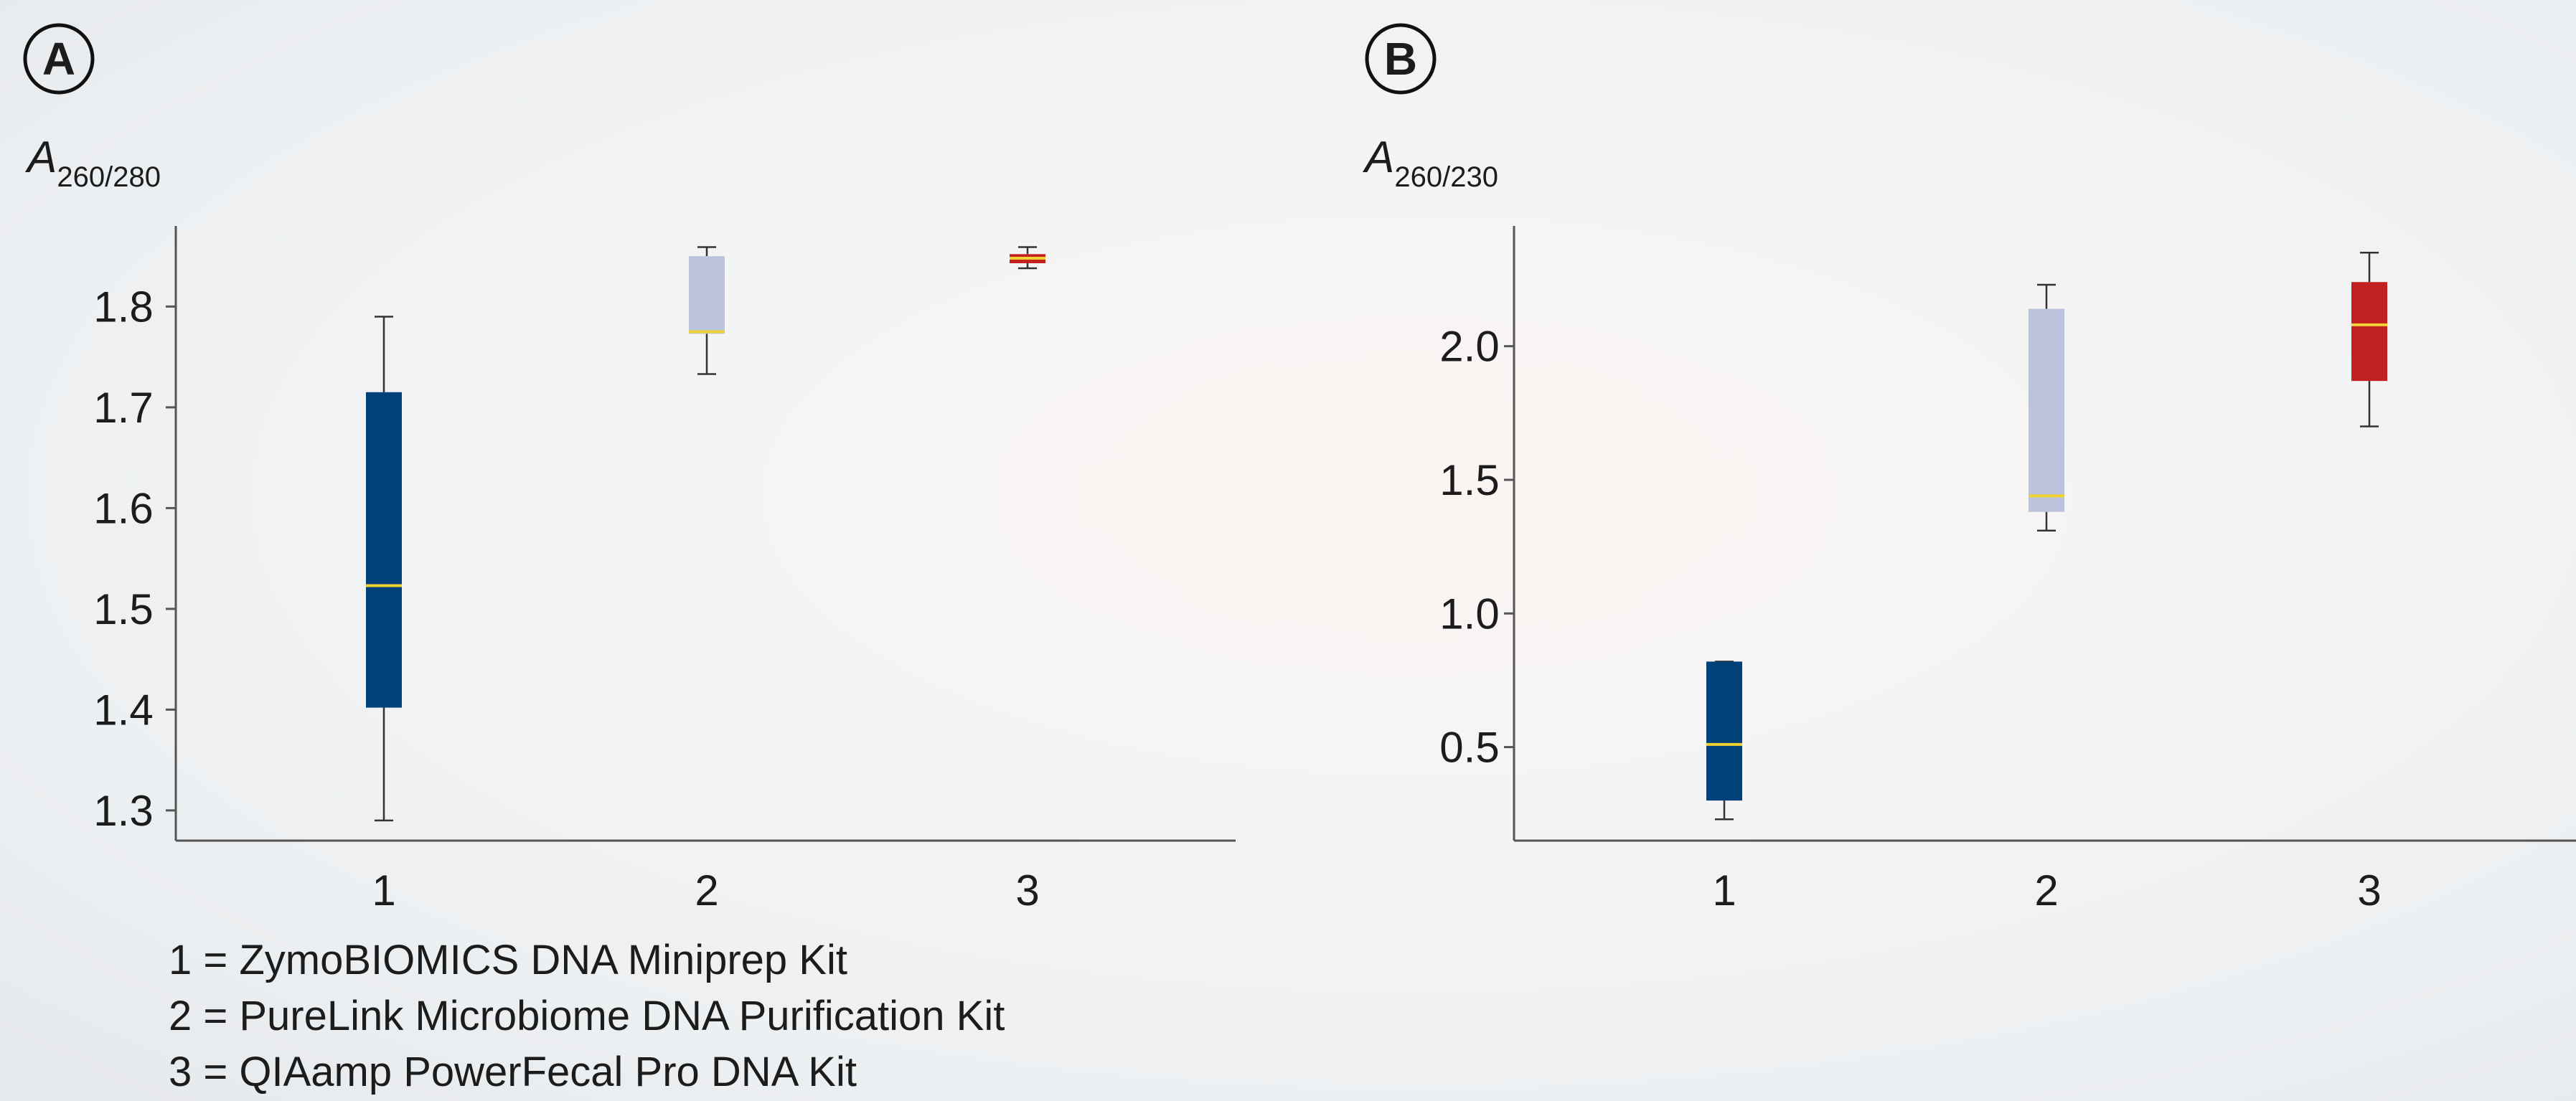 This screenshot has width=2576, height=1101. I want to click on y-tick-label: 2.0, so click(1469, 347).